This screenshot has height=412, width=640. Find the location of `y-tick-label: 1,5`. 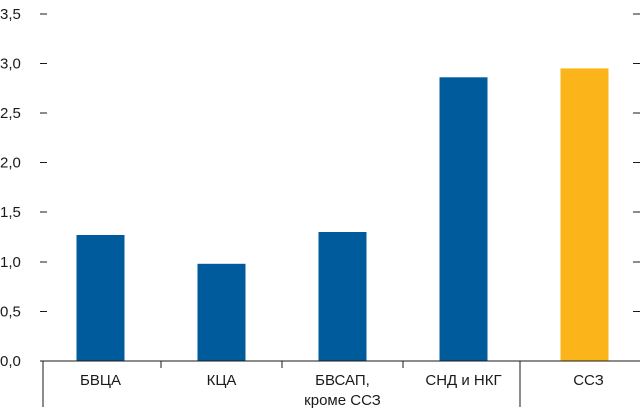

y-tick-label: 1,5 is located at coordinates (10, 212).